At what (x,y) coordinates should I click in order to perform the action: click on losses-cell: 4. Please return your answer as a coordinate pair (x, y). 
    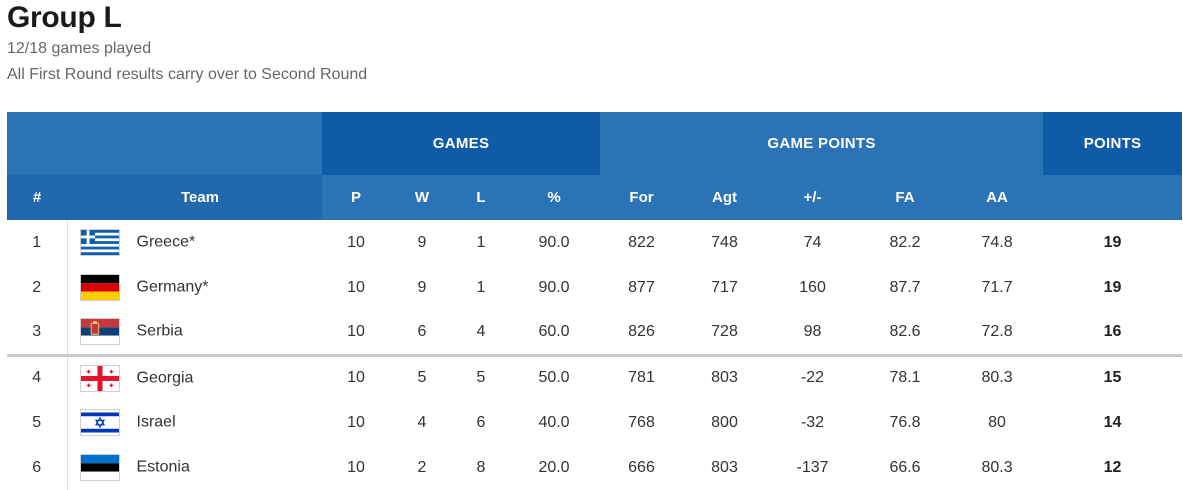
    Looking at the image, I should click on (481, 331).